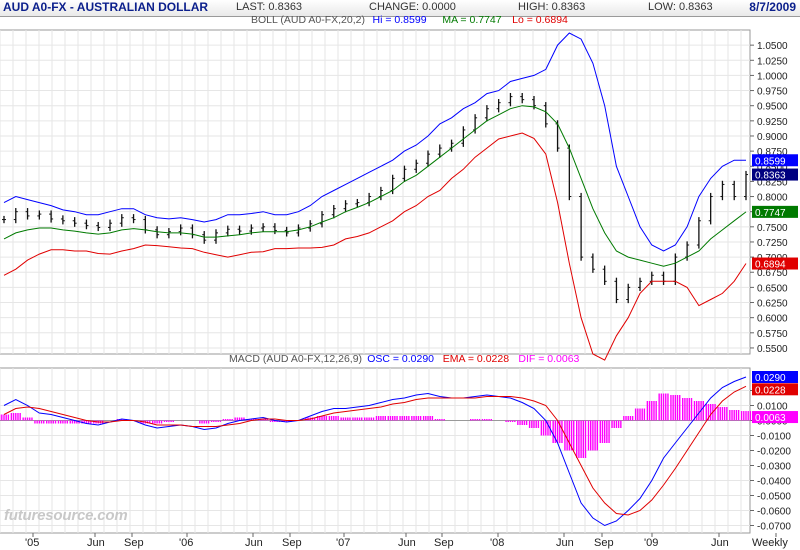  What do you see at coordinates (66, 515) in the screenshot?
I see `futuresource-watermark: futuresource.com` at bounding box center [66, 515].